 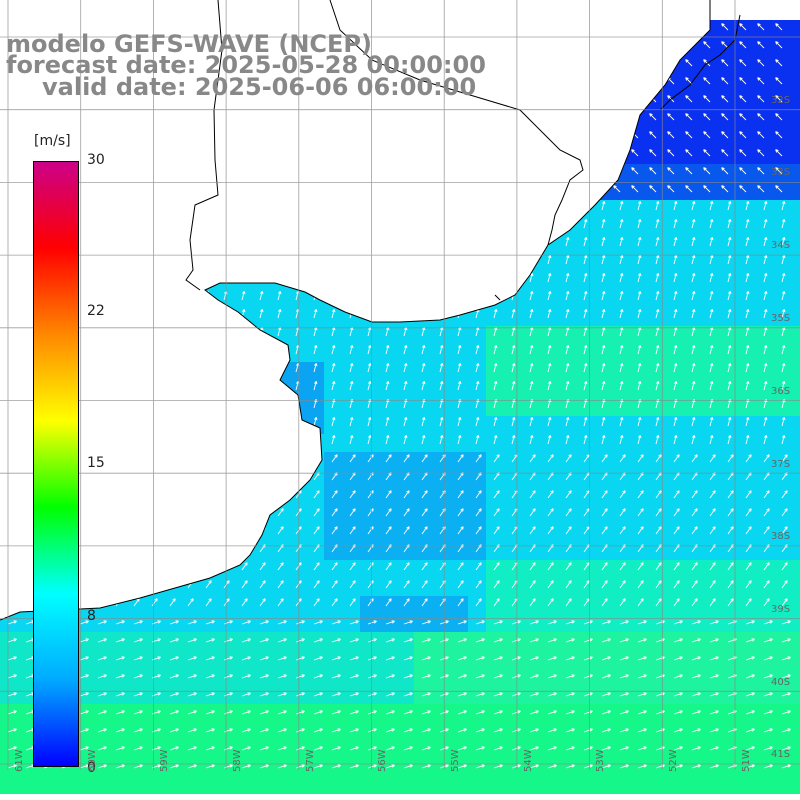 I want to click on colorbar-tick-0: 0, so click(x=91, y=768).